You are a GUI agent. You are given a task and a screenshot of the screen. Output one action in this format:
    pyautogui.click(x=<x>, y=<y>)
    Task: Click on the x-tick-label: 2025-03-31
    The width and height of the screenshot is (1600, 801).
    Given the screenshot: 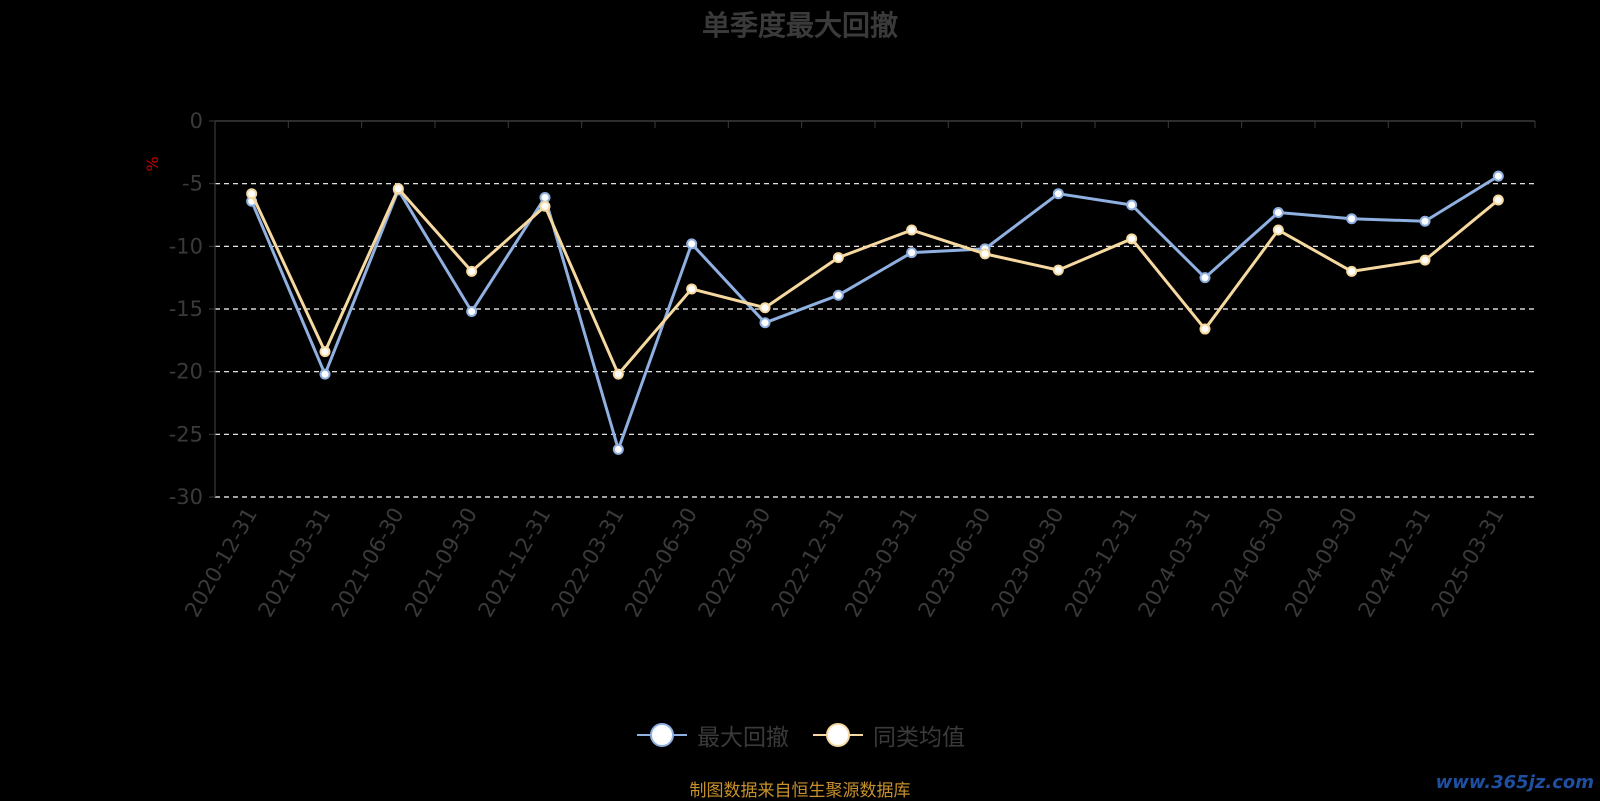 What is the action you would take?
    pyautogui.click(x=1468, y=563)
    